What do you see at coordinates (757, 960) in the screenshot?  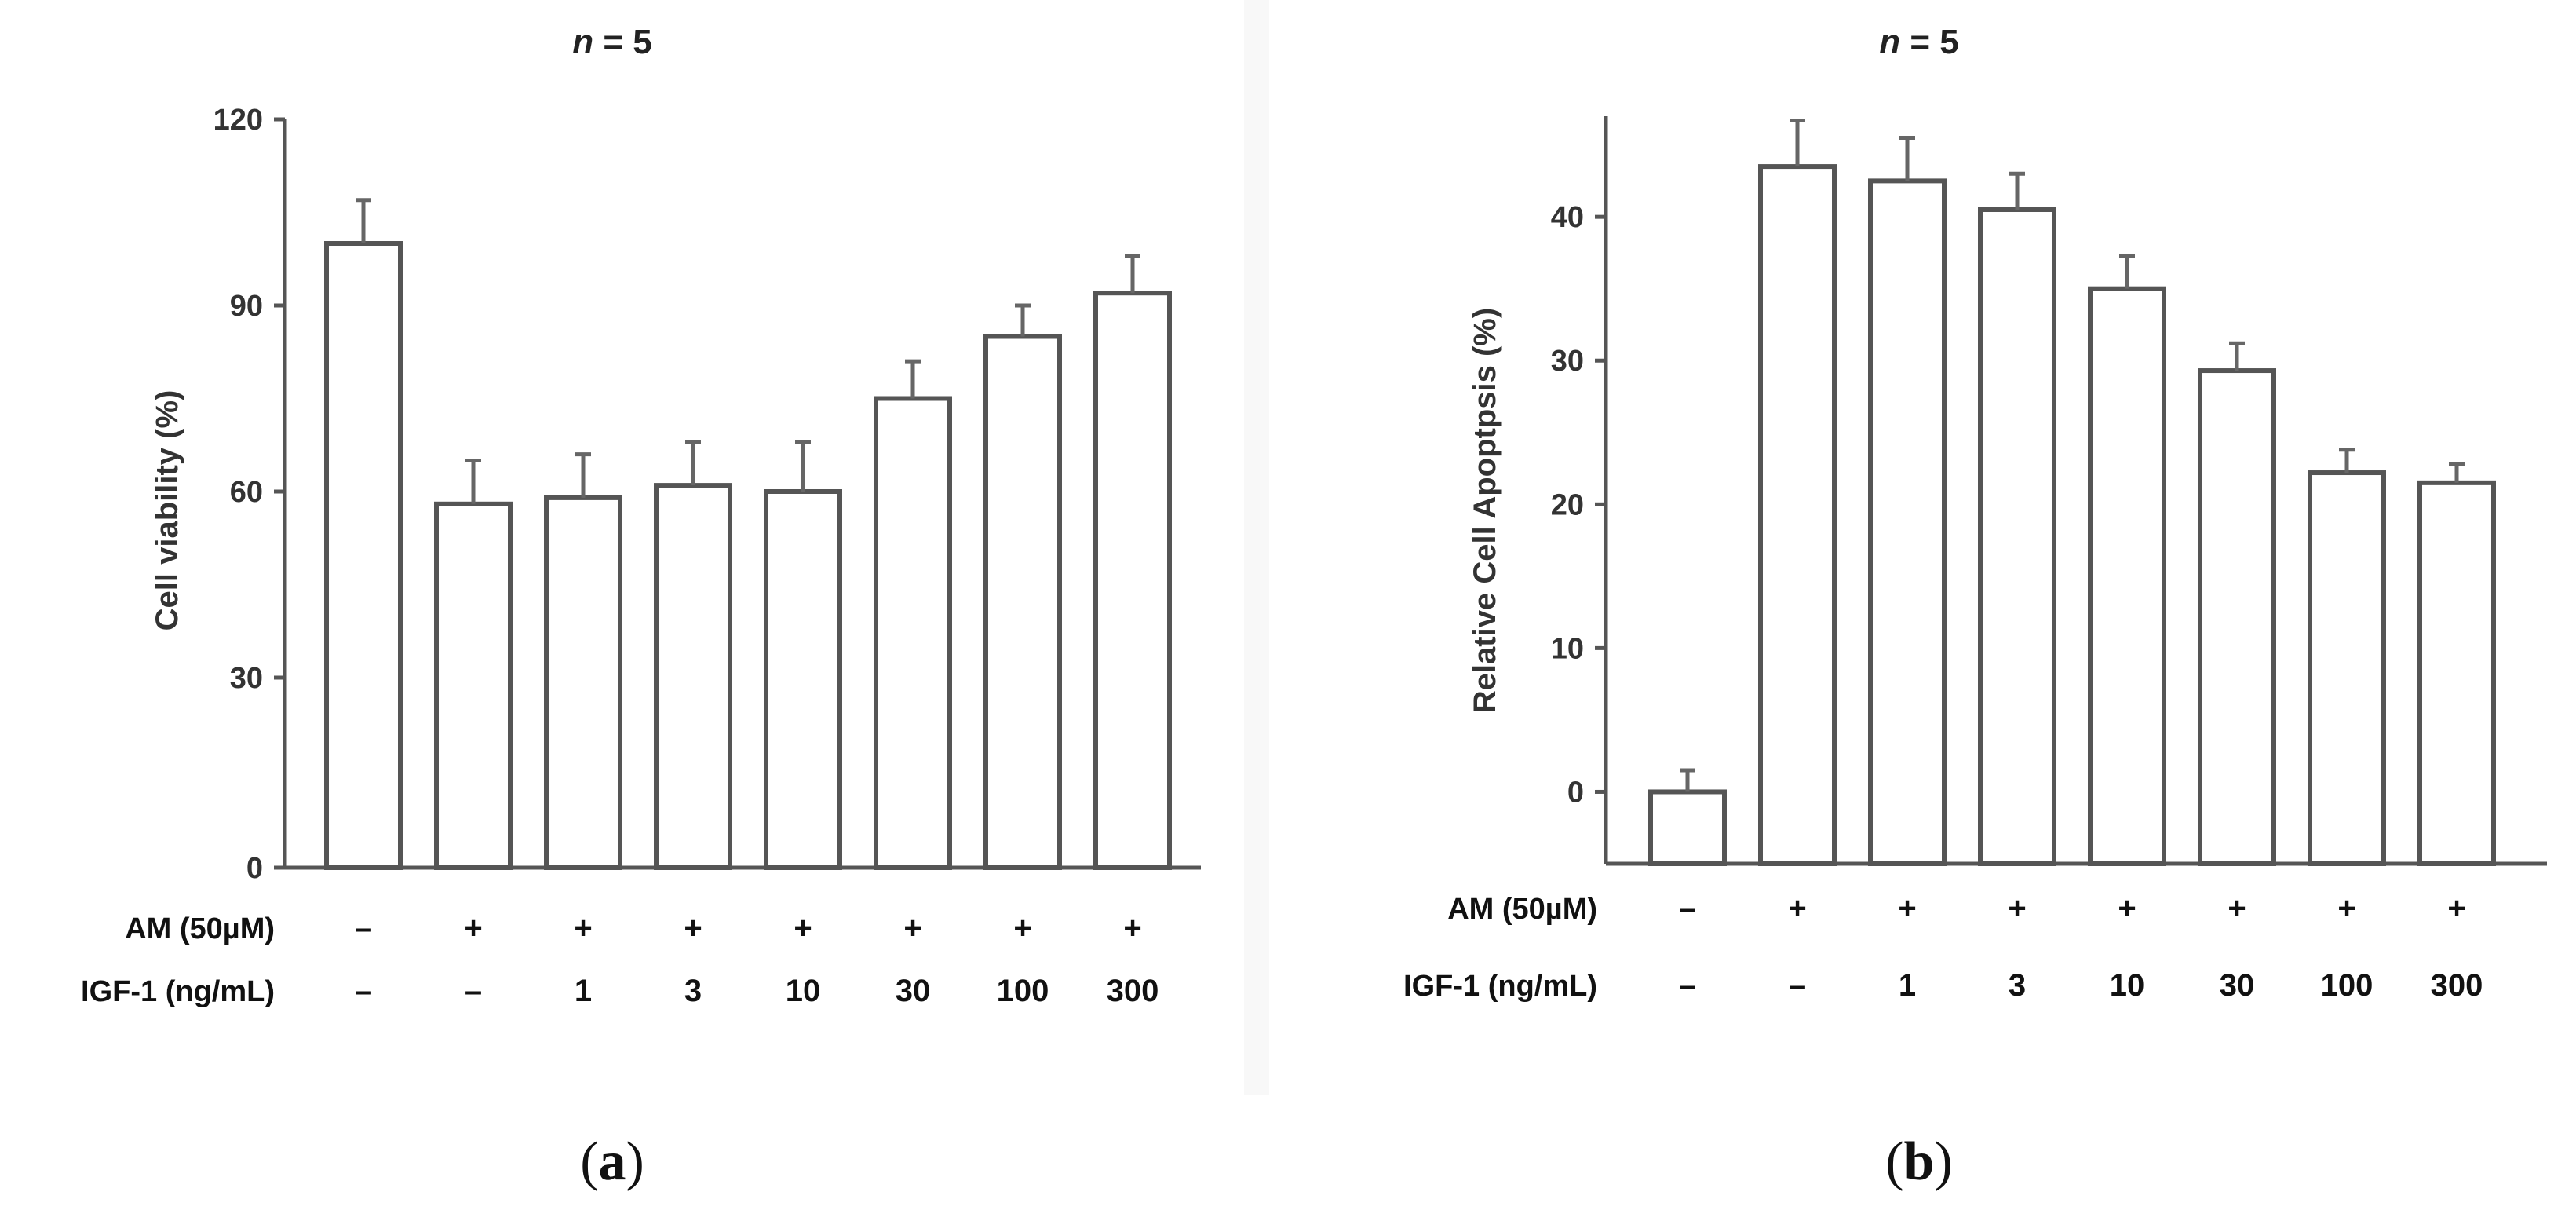 I see `panel-a-condition-rows: – + + + + + + + – – 1 3 10 30 100 300` at bounding box center [757, 960].